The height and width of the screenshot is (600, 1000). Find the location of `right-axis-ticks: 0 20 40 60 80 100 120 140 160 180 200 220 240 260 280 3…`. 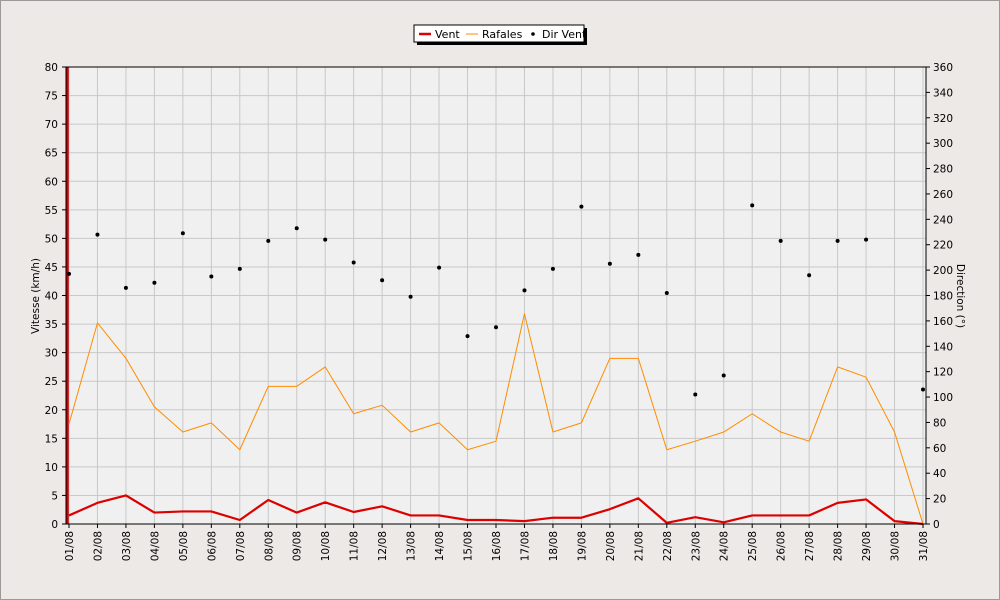

right-axis-ticks: 0 20 40 60 80 100 120 140 160 180 200 220 240 260 280 3… is located at coordinates (939, 296).